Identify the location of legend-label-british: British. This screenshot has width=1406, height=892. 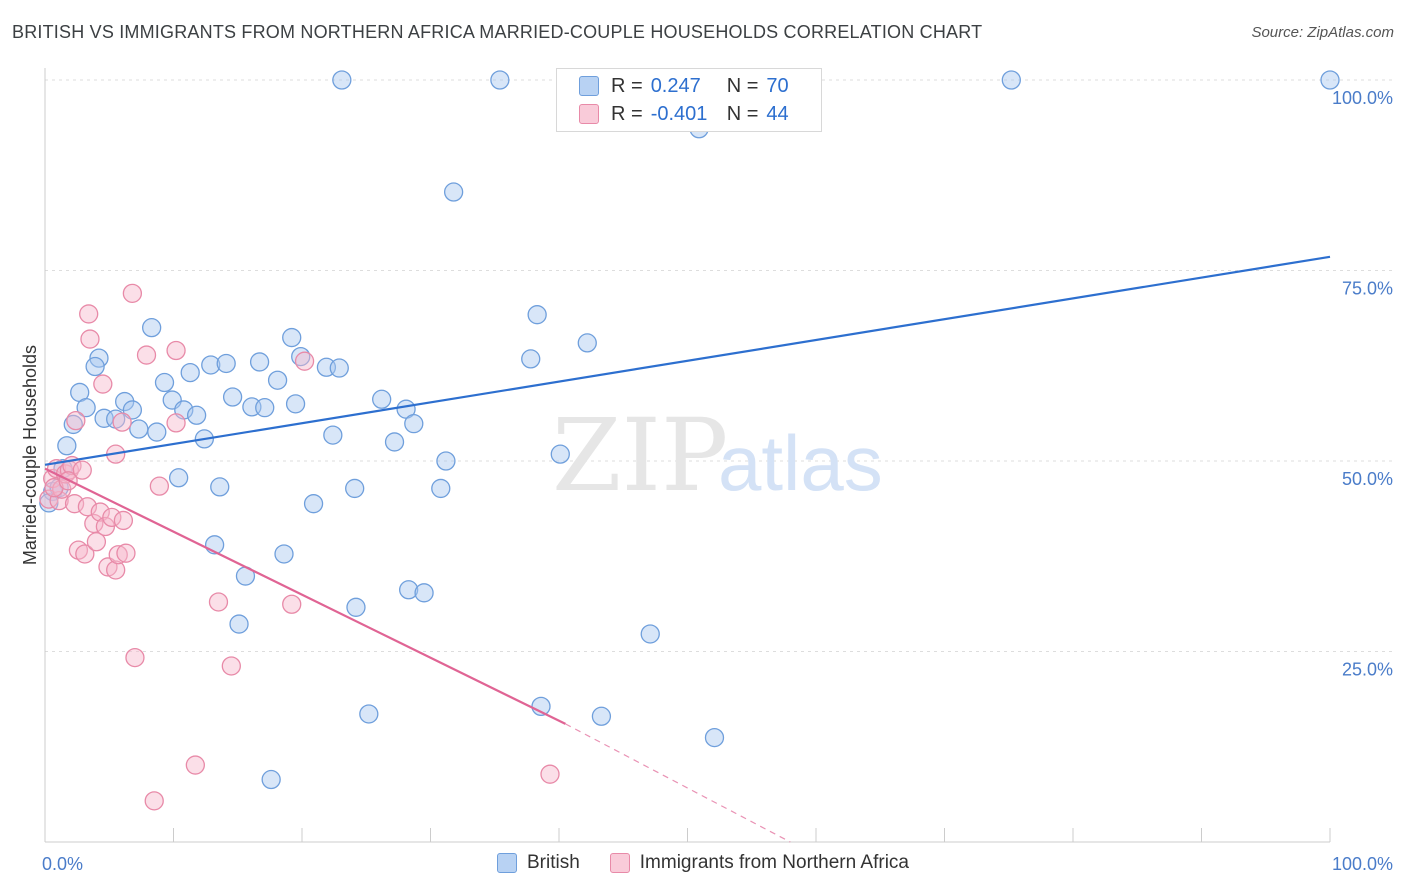
(553, 862).